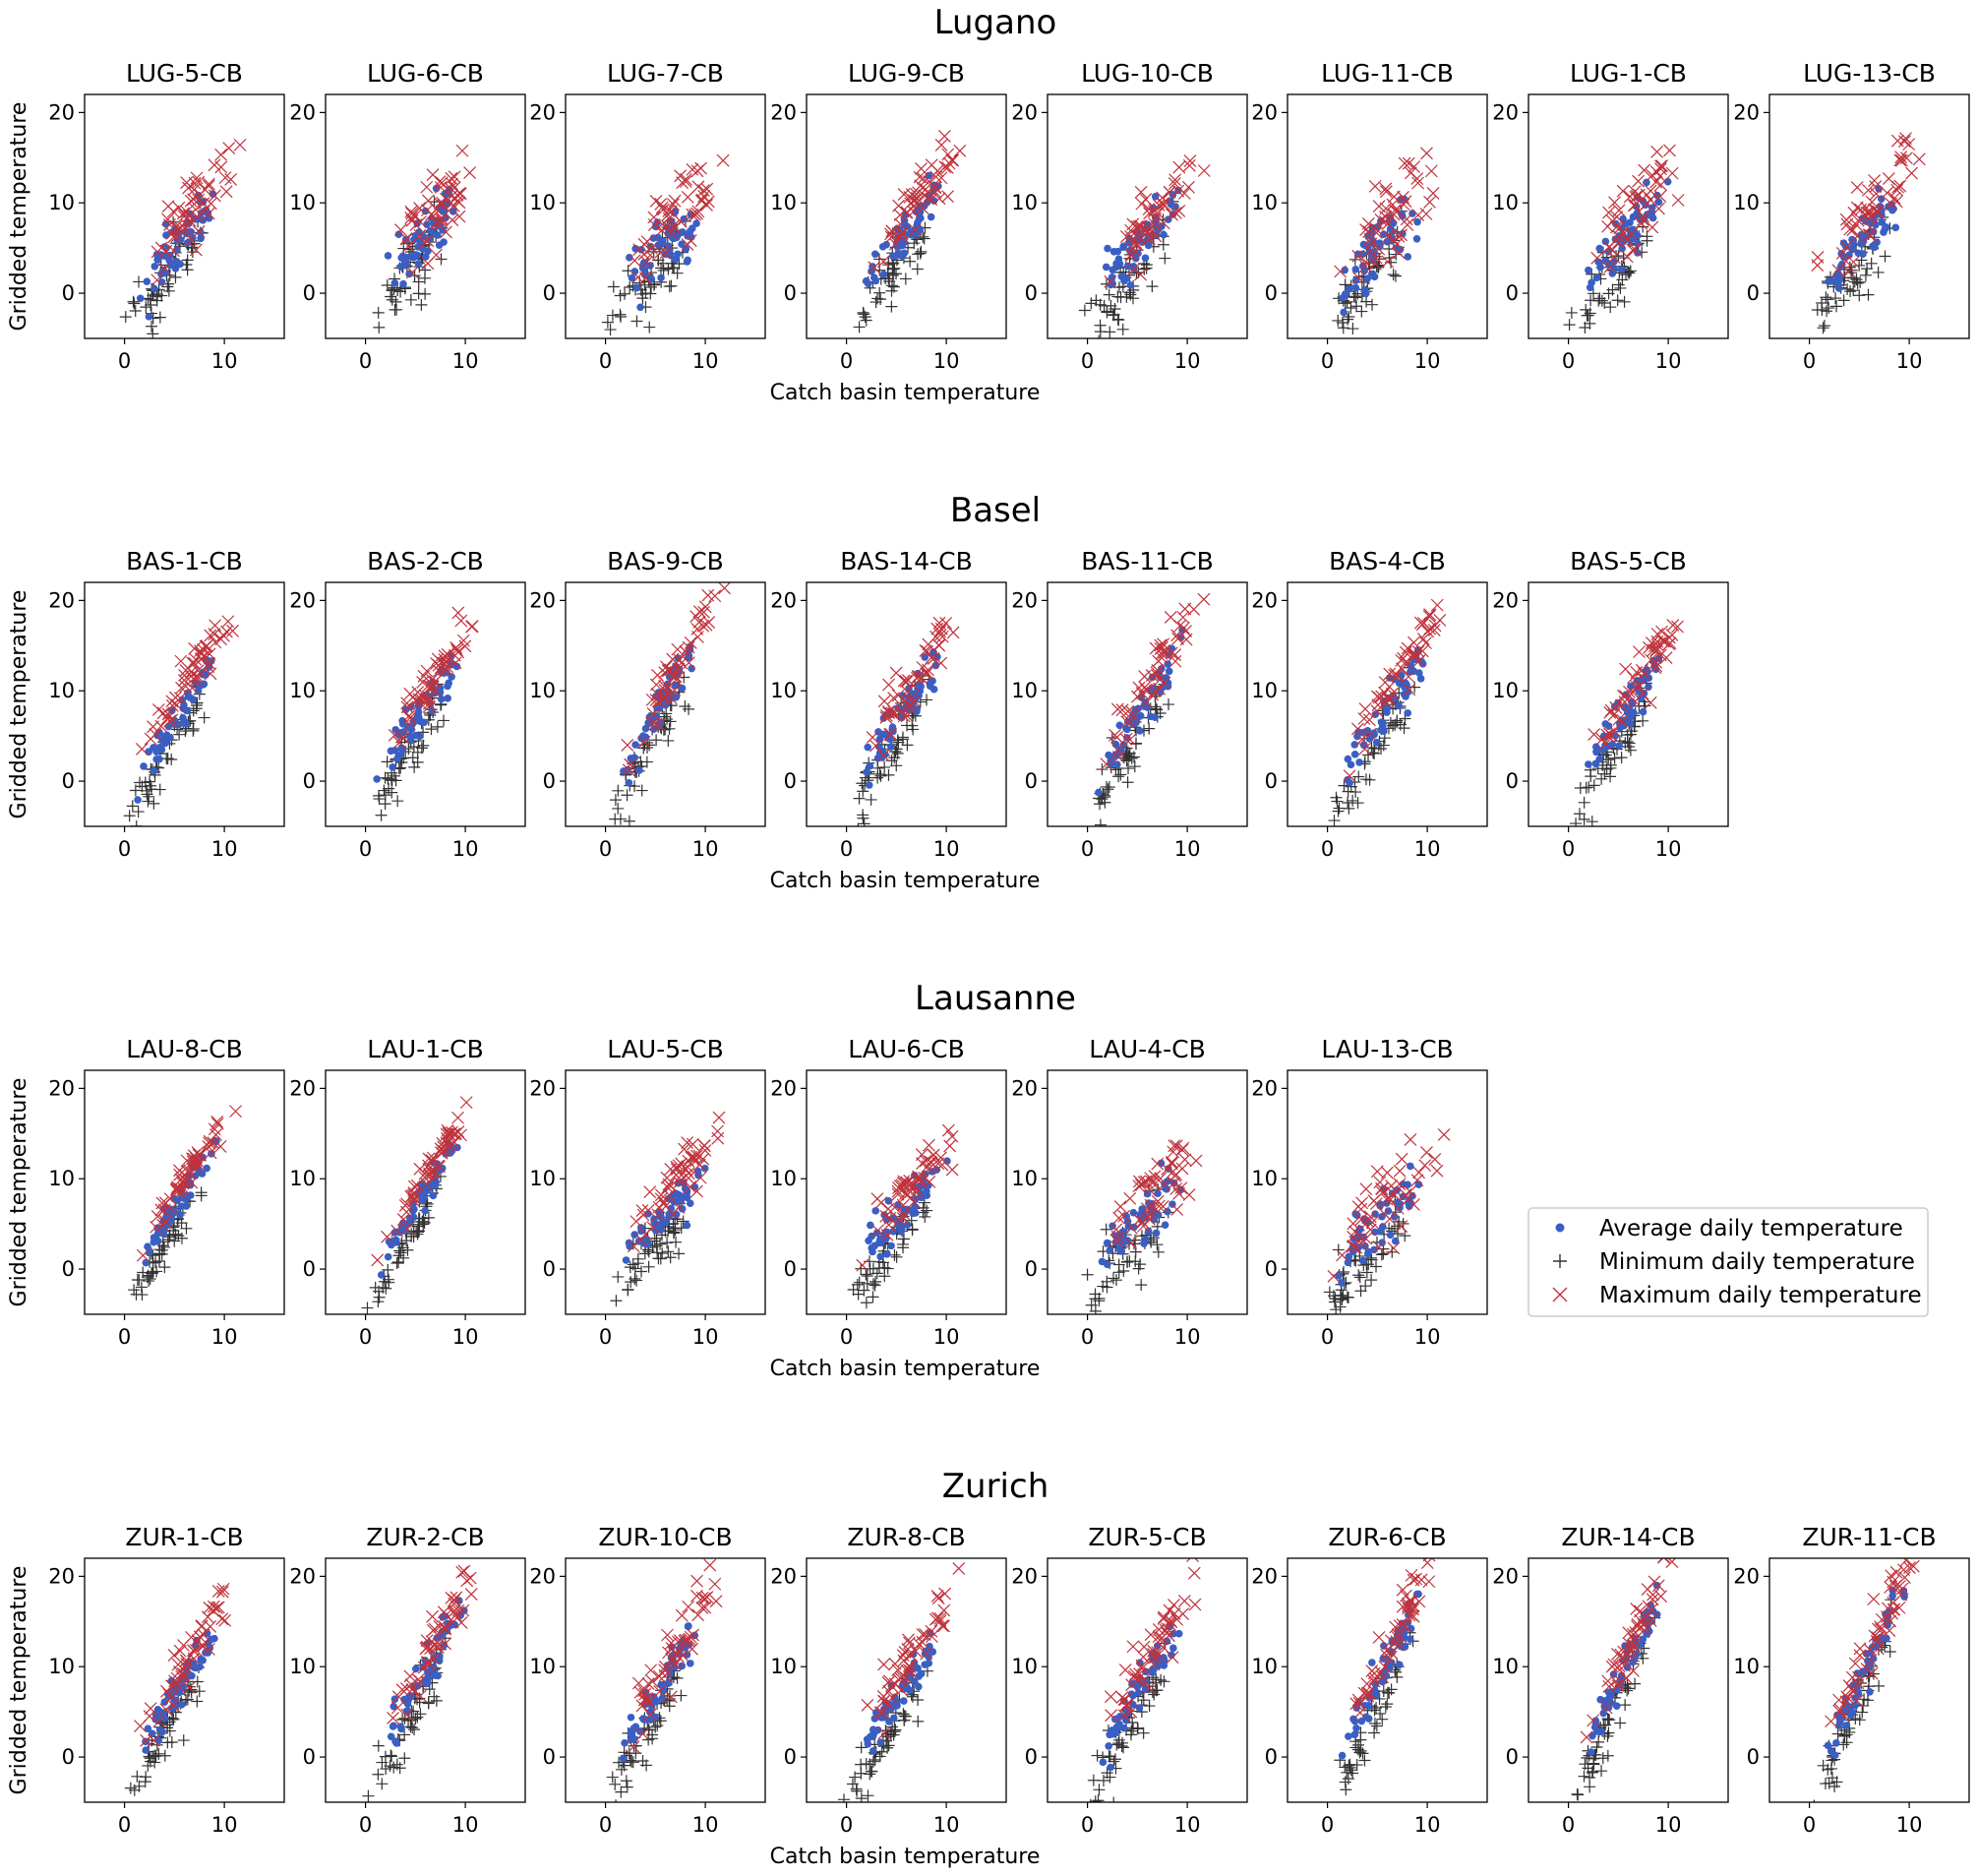 This screenshot has width=1977, height=1876. Describe the element at coordinates (1087, 361) in the screenshot. I see `x-tick-label: 0` at that location.